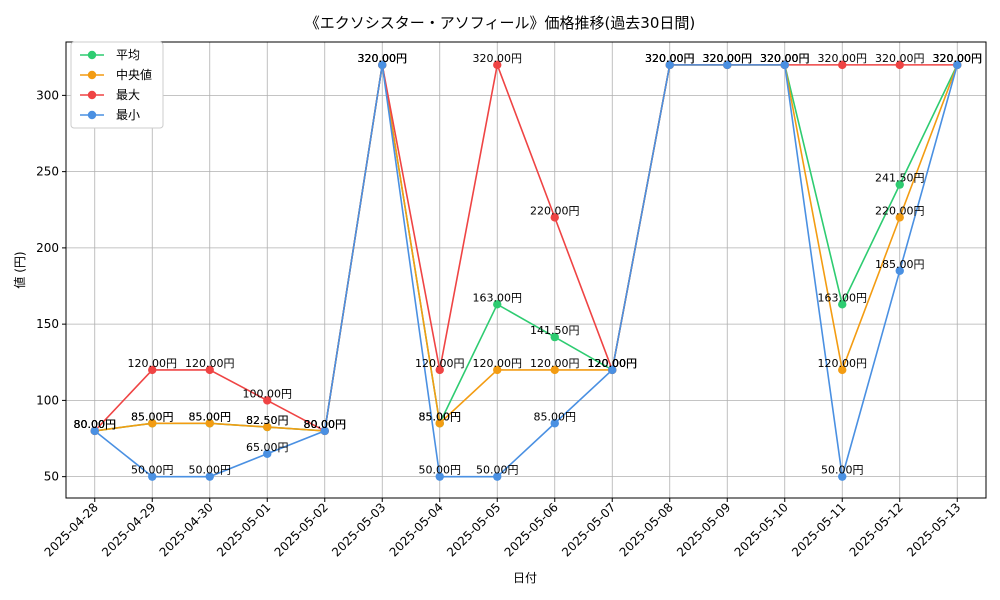  Describe the element at coordinates (531, 529) in the screenshot. I see `x-tick-label: 2025-05-06` at that location.